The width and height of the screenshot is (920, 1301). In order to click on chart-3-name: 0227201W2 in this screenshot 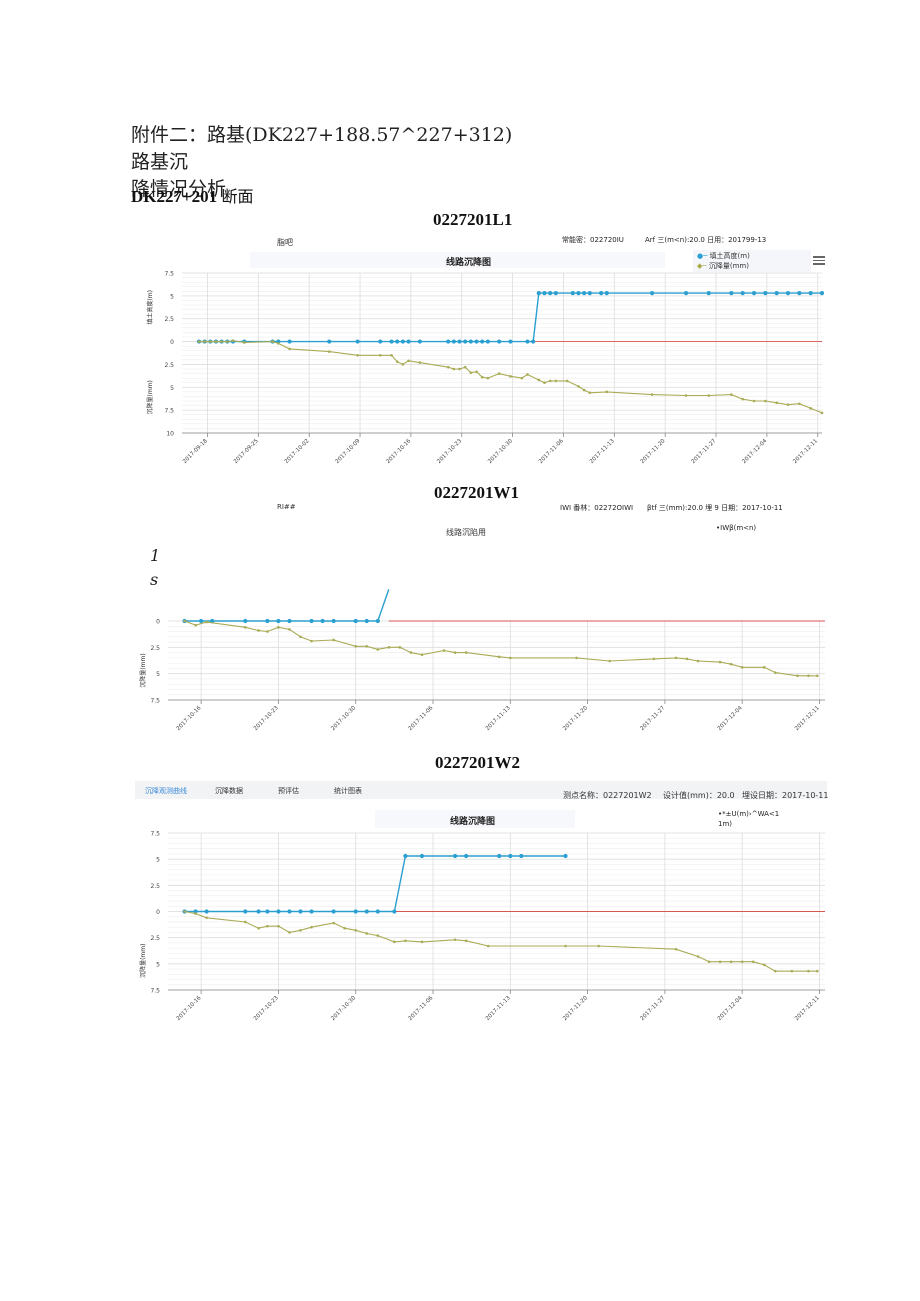, I will do `click(477, 762)`.